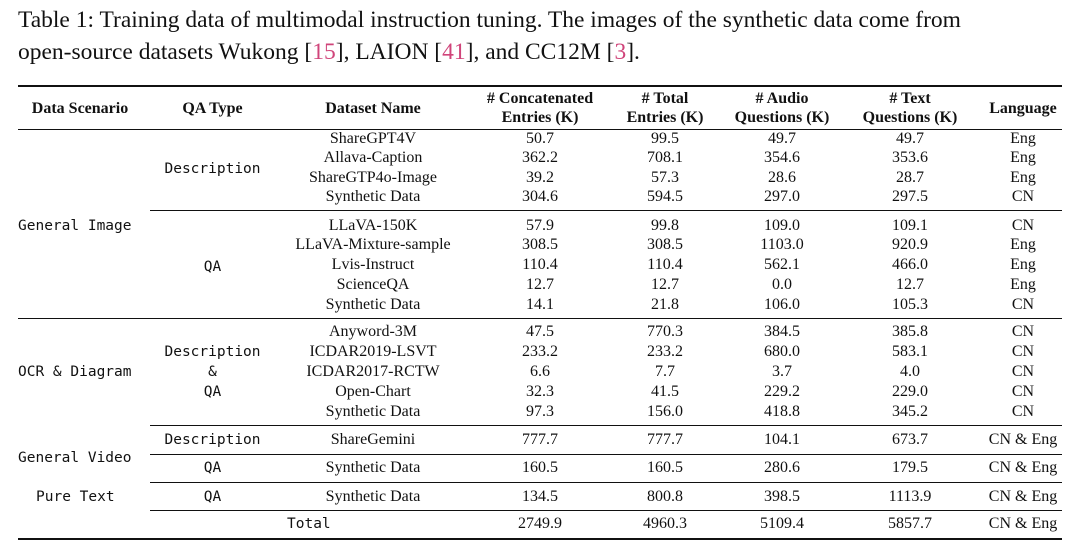 This screenshot has width=1080, height=547. Describe the element at coordinates (665, 98) in the screenshot. I see `header-total: # Total` at that location.